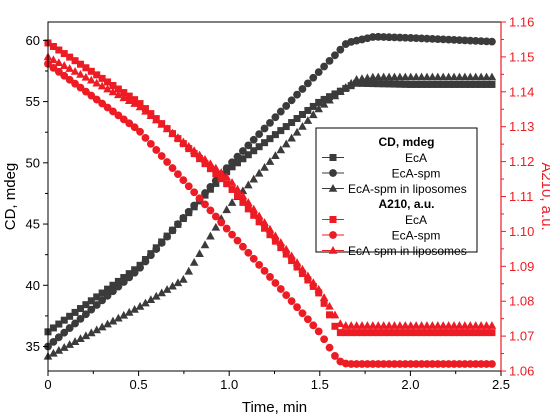 The image size is (550, 420). I want to click on y-right-tick-label: 1.14, so click(521, 91).